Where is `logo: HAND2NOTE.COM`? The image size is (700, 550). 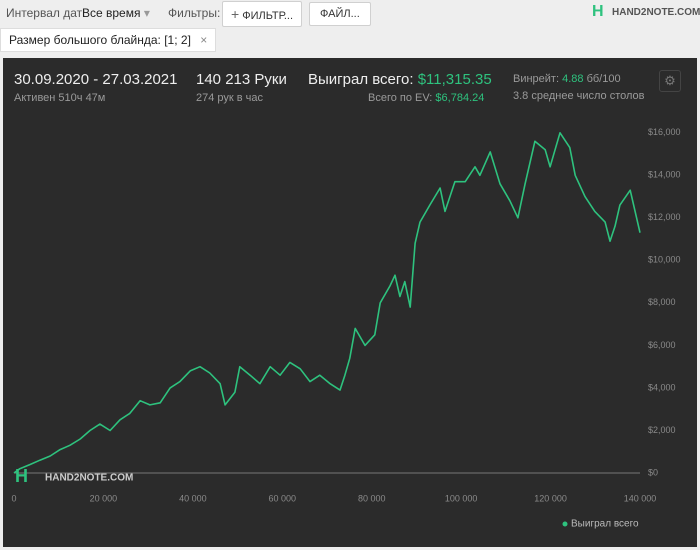 logo: HAND2NOTE.COM is located at coordinates (656, 12).